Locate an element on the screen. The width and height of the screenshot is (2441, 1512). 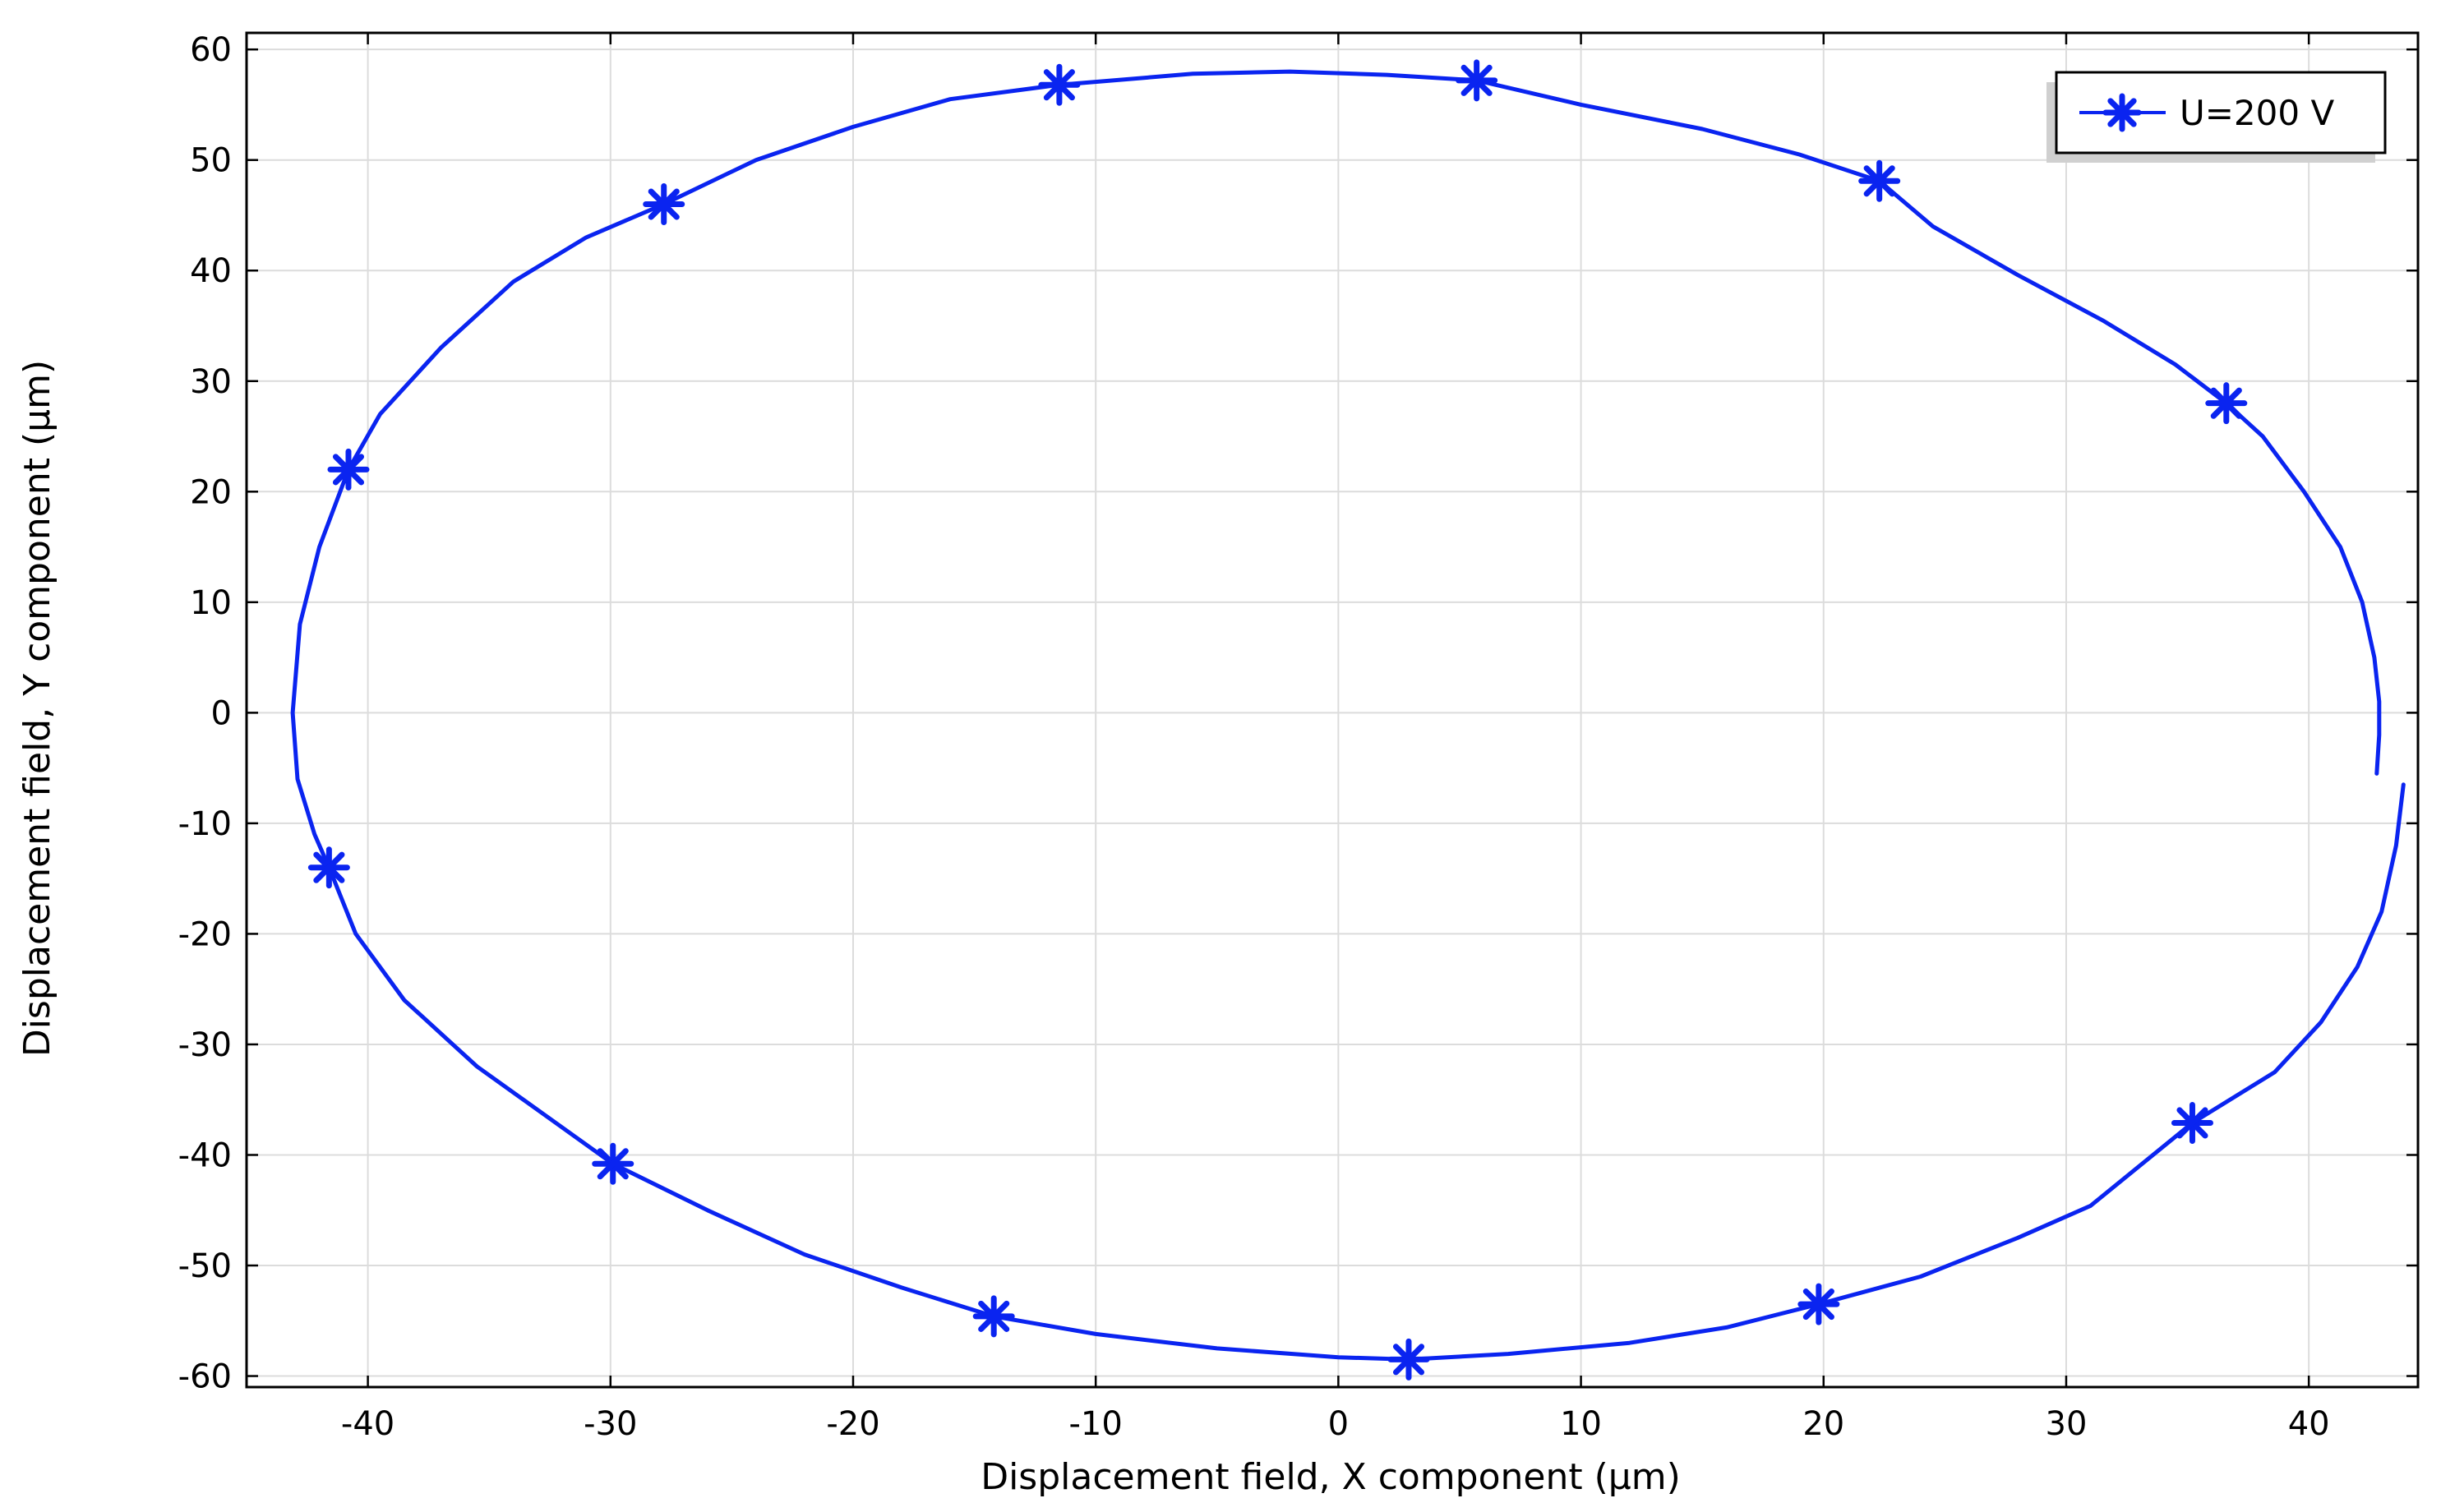
y-tick-label: 60 is located at coordinates (211, 50).